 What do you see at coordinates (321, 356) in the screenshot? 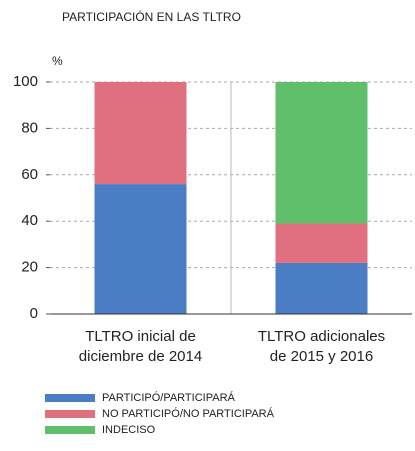
I see `x-tick-label: de 2015 y 2016` at bounding box center [321, 356].